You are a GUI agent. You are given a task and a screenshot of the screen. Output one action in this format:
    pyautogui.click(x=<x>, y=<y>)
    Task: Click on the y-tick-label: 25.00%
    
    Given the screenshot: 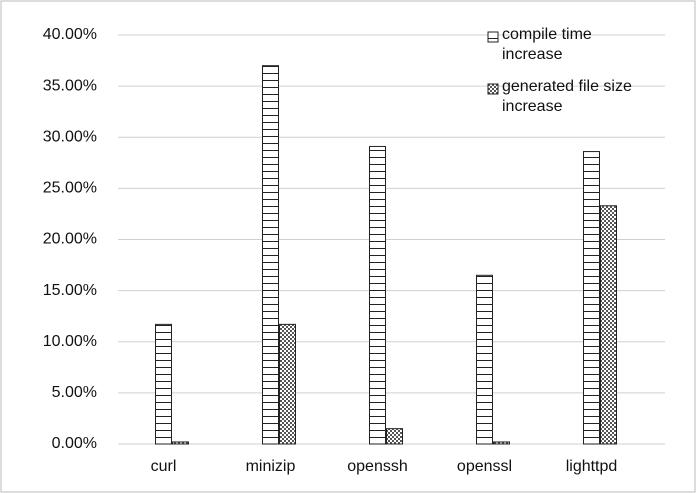 What is the action you would take?
    pyautogui.click(x=70, y=188)
    